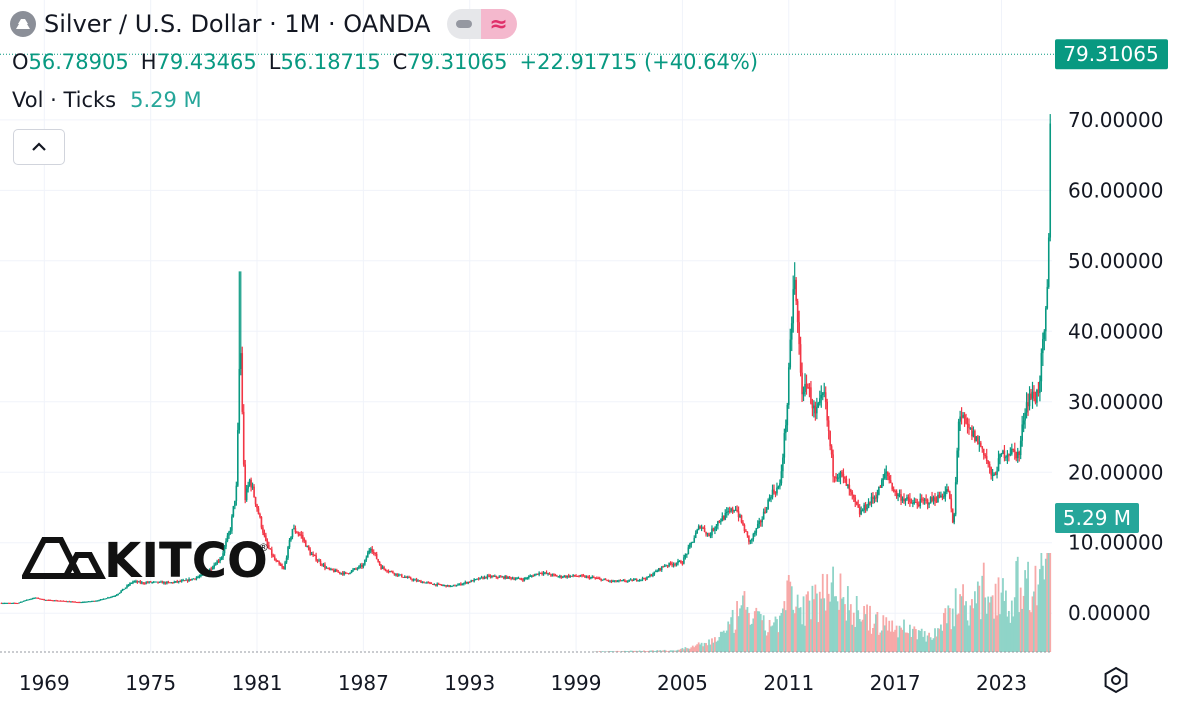  What do you see at coordinates (39, 147) in the screenshot?
I see `collapse-legend-button` at bounding box center [39, 147].